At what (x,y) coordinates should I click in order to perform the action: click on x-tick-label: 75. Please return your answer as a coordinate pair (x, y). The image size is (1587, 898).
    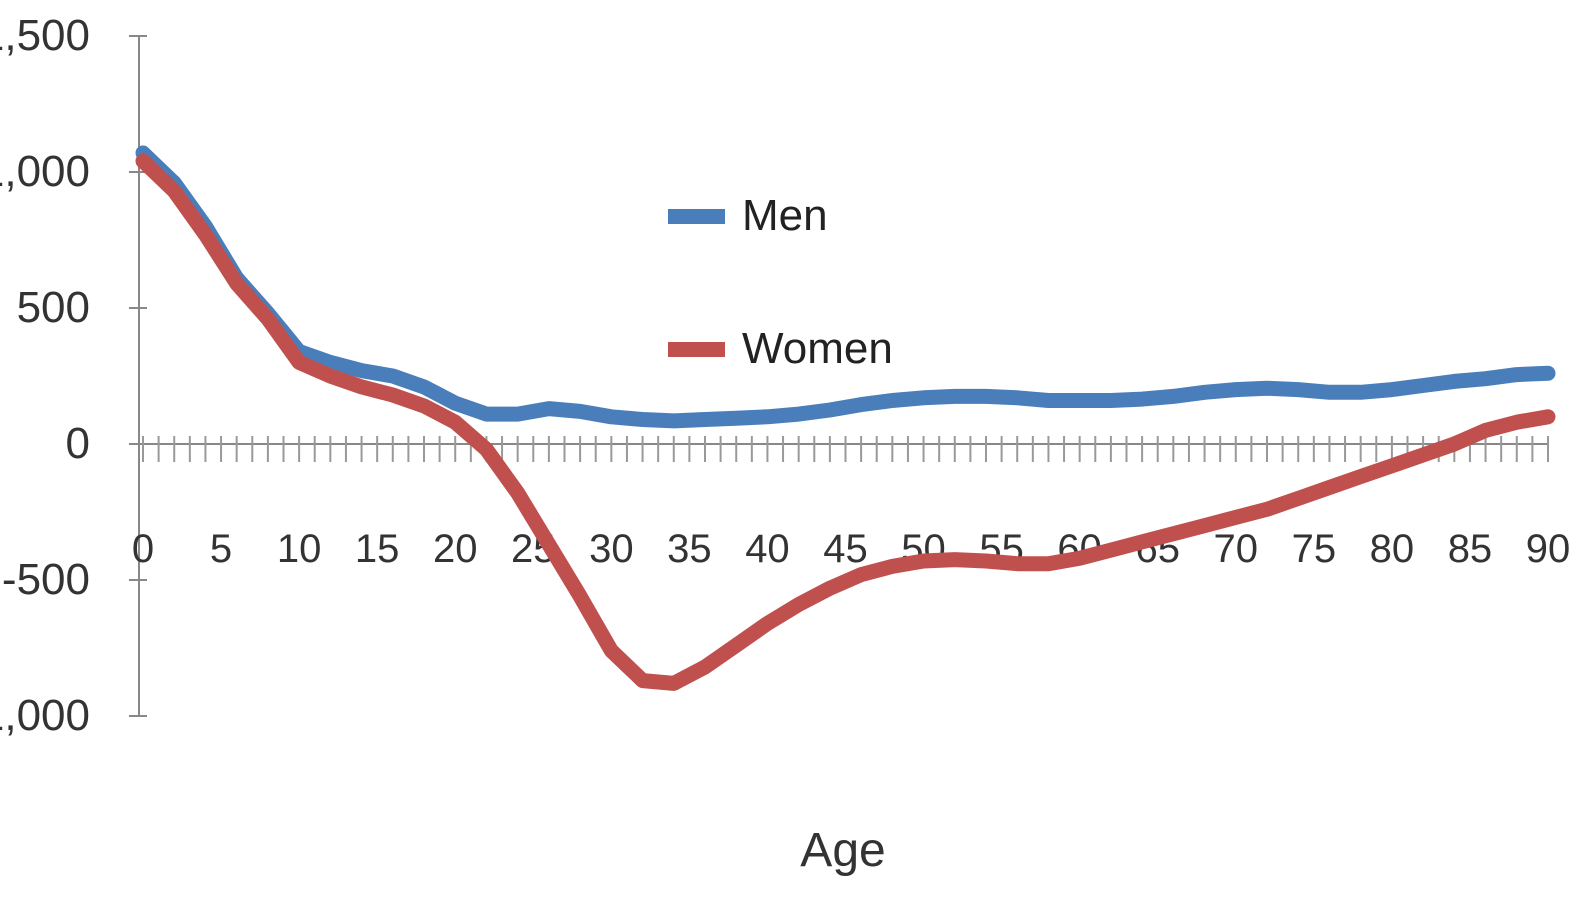
    Looking at the image, I should click on (1314, 549).